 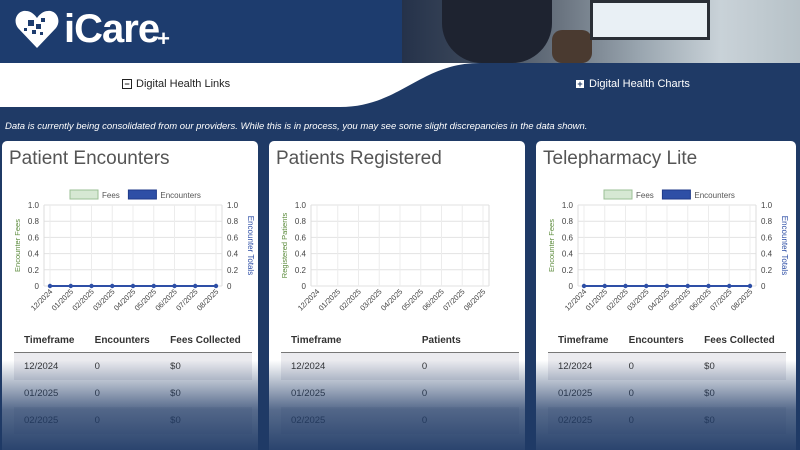 I want to click on x-tick-label: 06/2025, so click(x=433, y=300).